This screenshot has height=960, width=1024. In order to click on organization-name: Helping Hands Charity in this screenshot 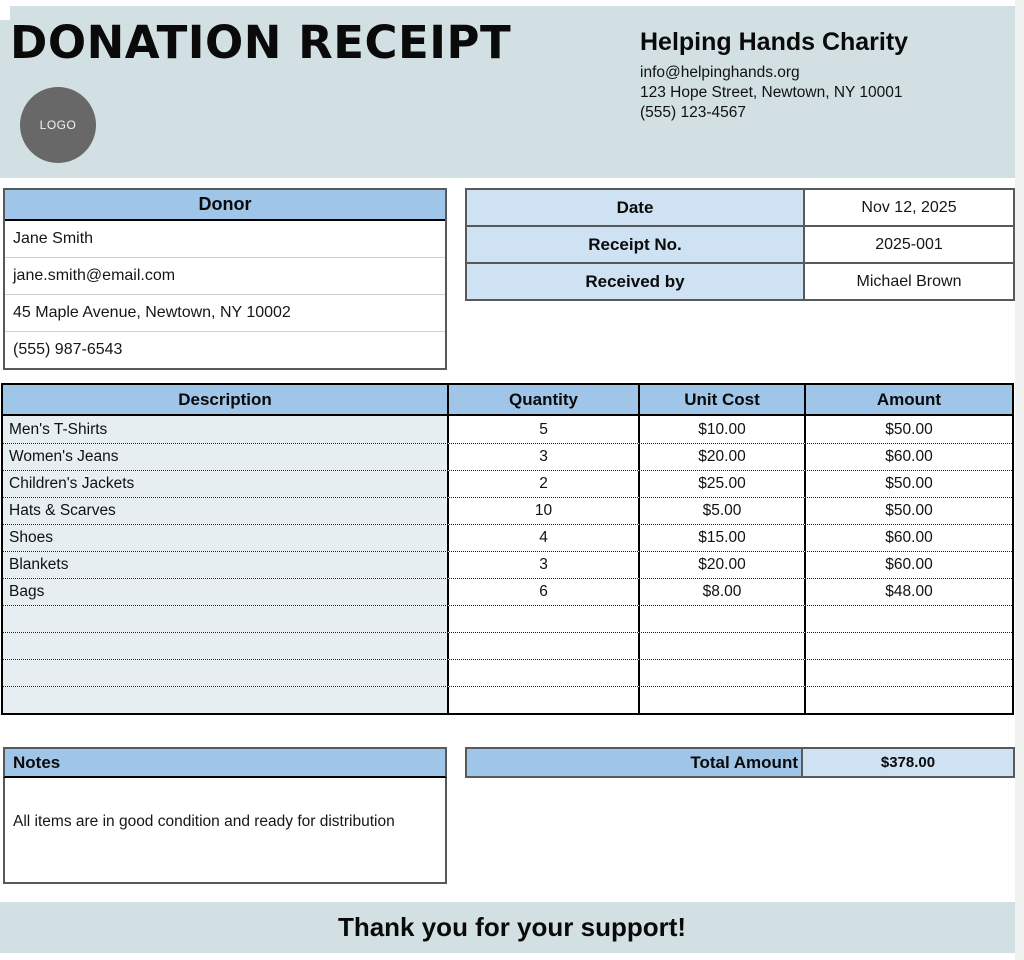, I will do `click(774, 42)`.